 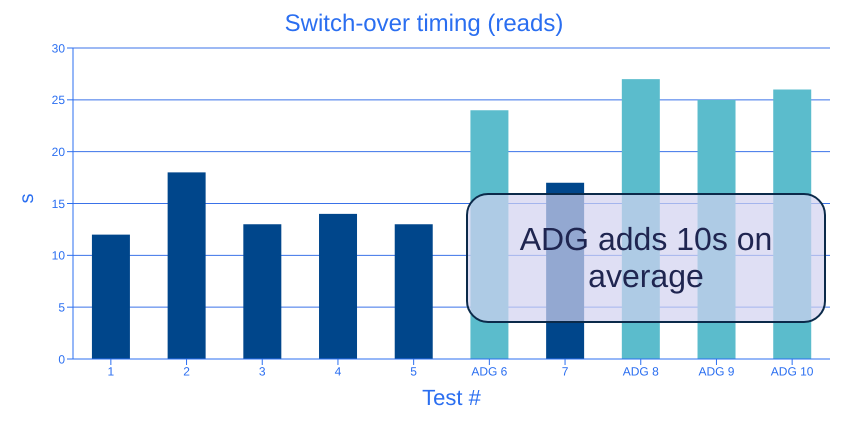 What do you see at coordinates (489, 371) in the screenshot?
I see `x-tick-label: ADG 6` at bounding box center [489, 371].